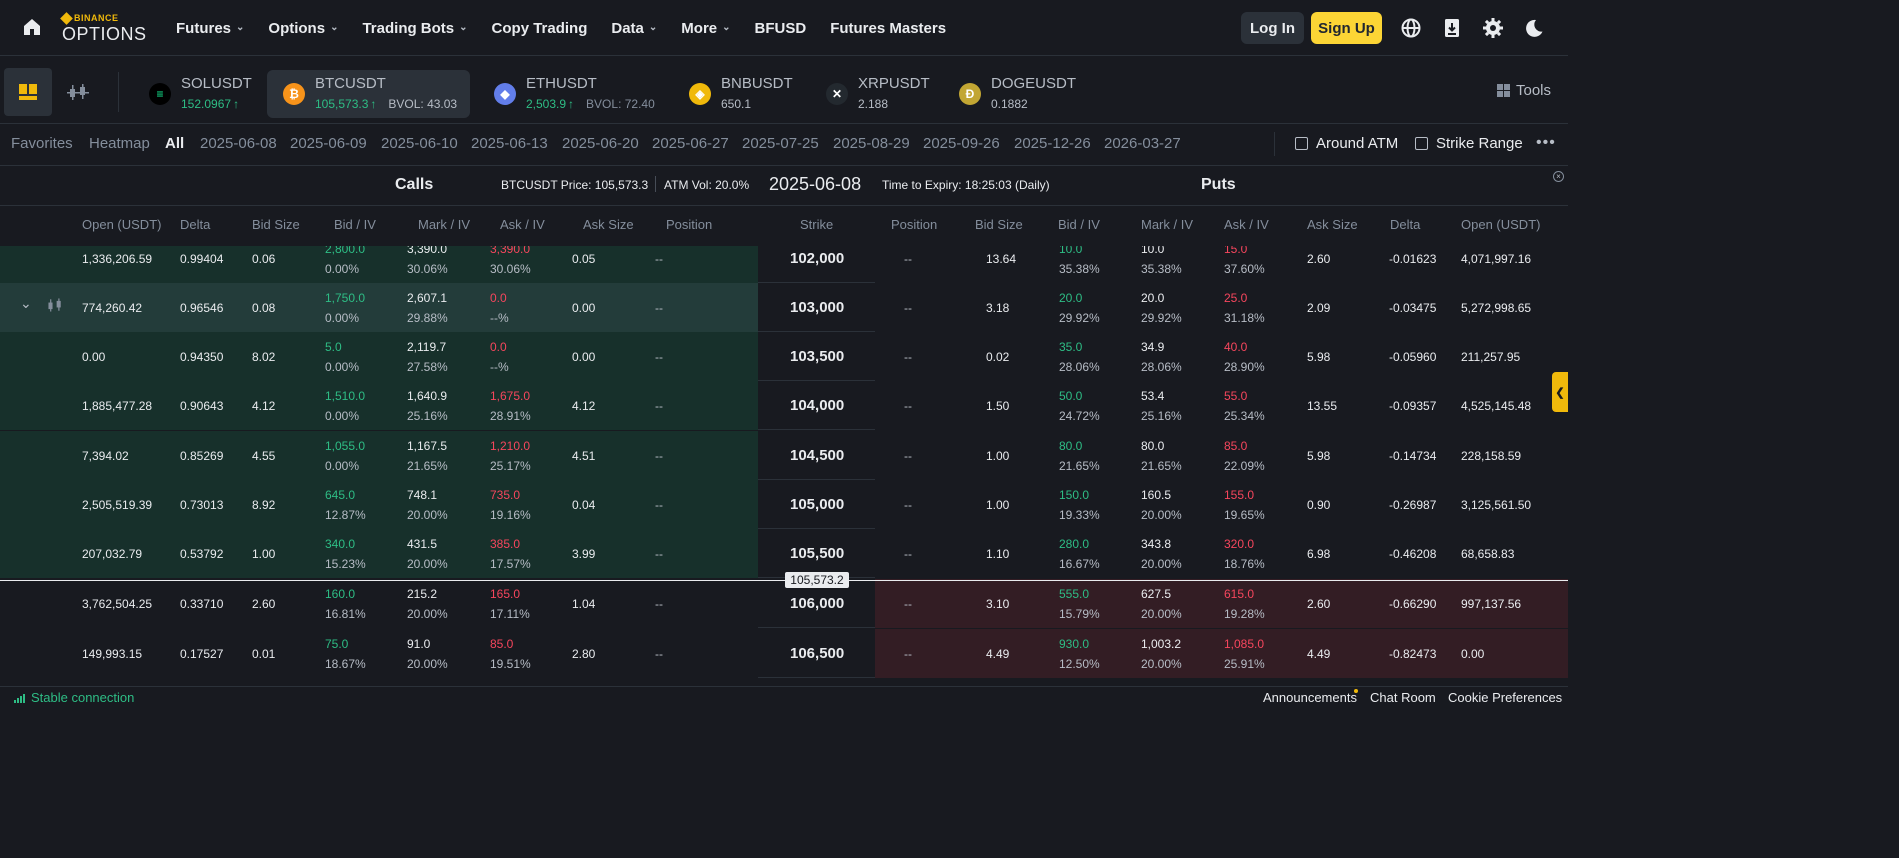  What do you see at coordinates (1310, 697) in the screenshot?
I see `announcements-link: Announcements` at bounding box center [1310, 697].